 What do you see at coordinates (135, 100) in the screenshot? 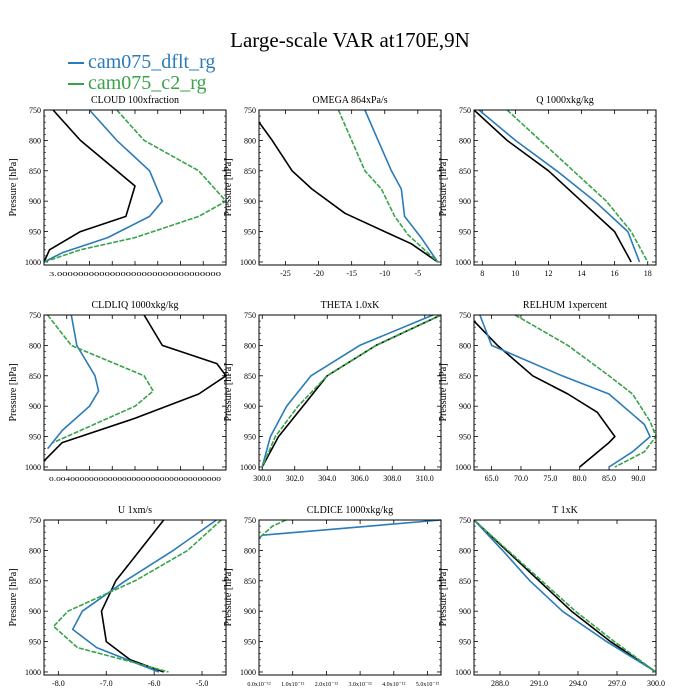
I see `panel-title: CLOUD 100xfraction` at bounding box center [135, 100].